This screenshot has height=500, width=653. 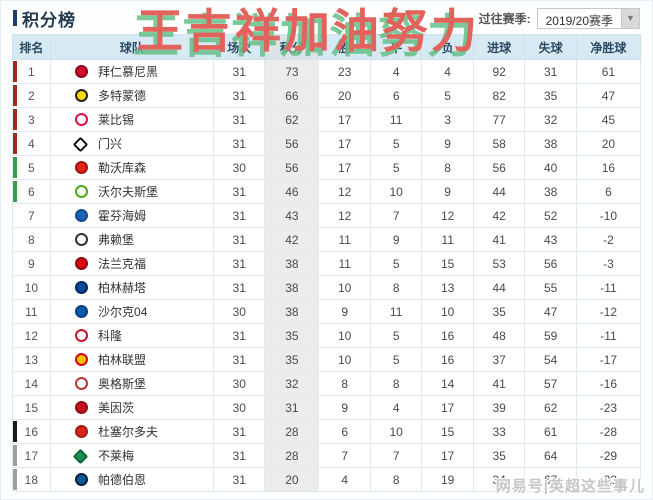 What do you see at coordinates (292, 71) in the screenshot?
I see `cell-points: 73` at bounding box center [292, 71].